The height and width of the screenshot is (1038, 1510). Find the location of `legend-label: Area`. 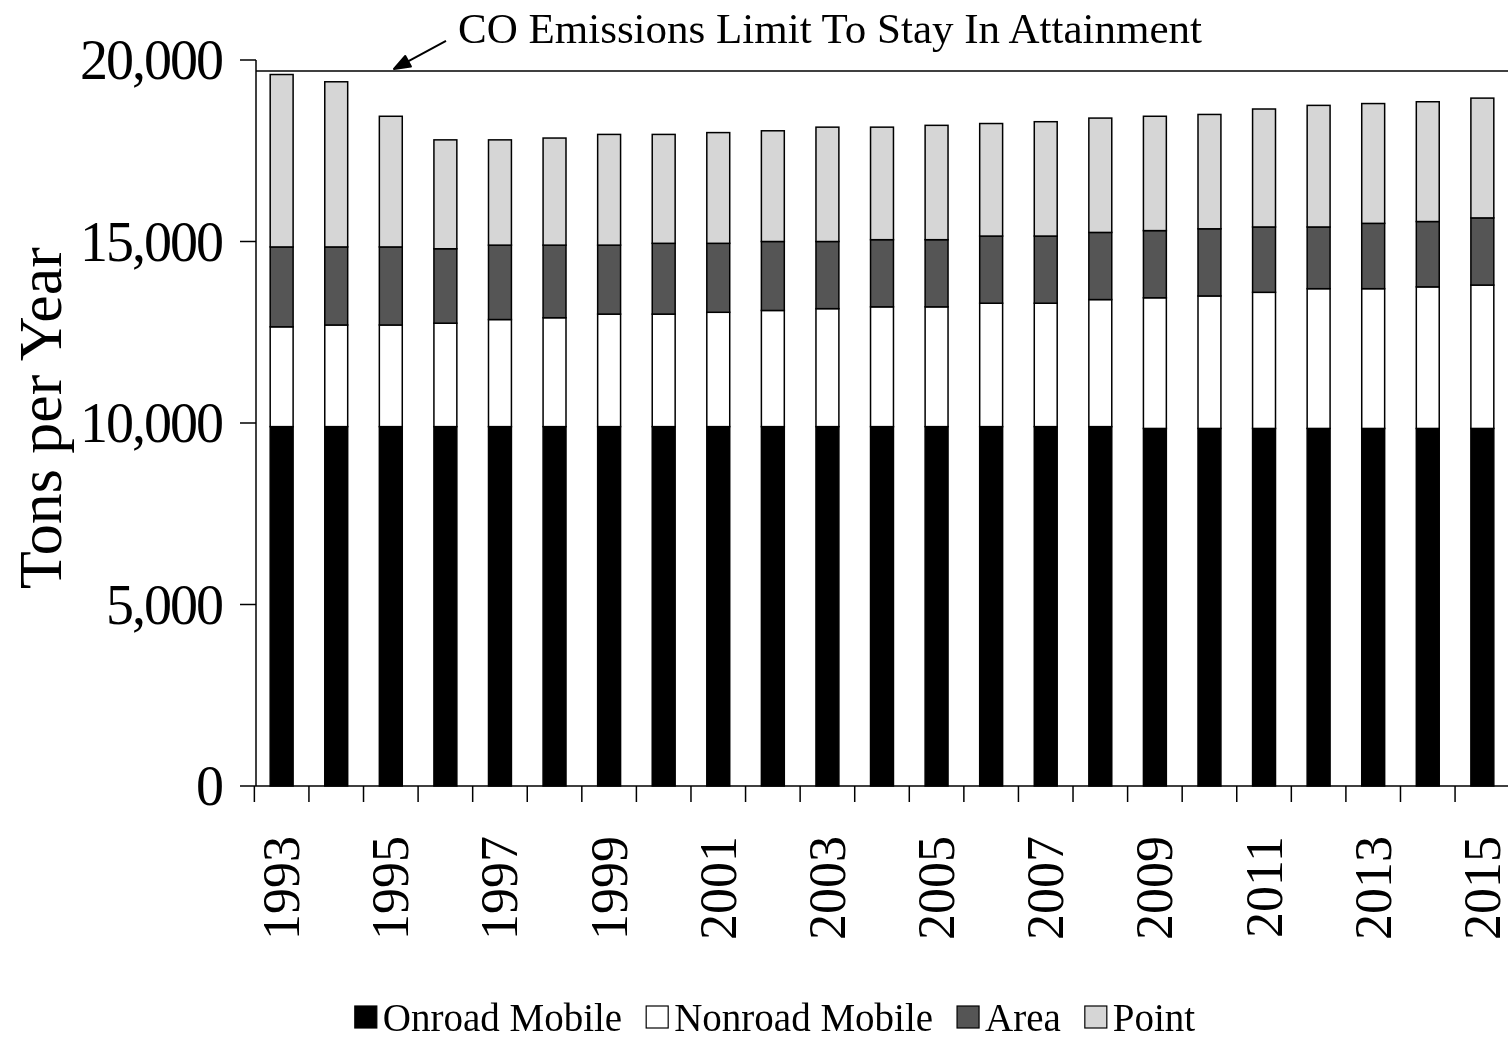

legend-label: Area is located at coordinates (1023, 1016).